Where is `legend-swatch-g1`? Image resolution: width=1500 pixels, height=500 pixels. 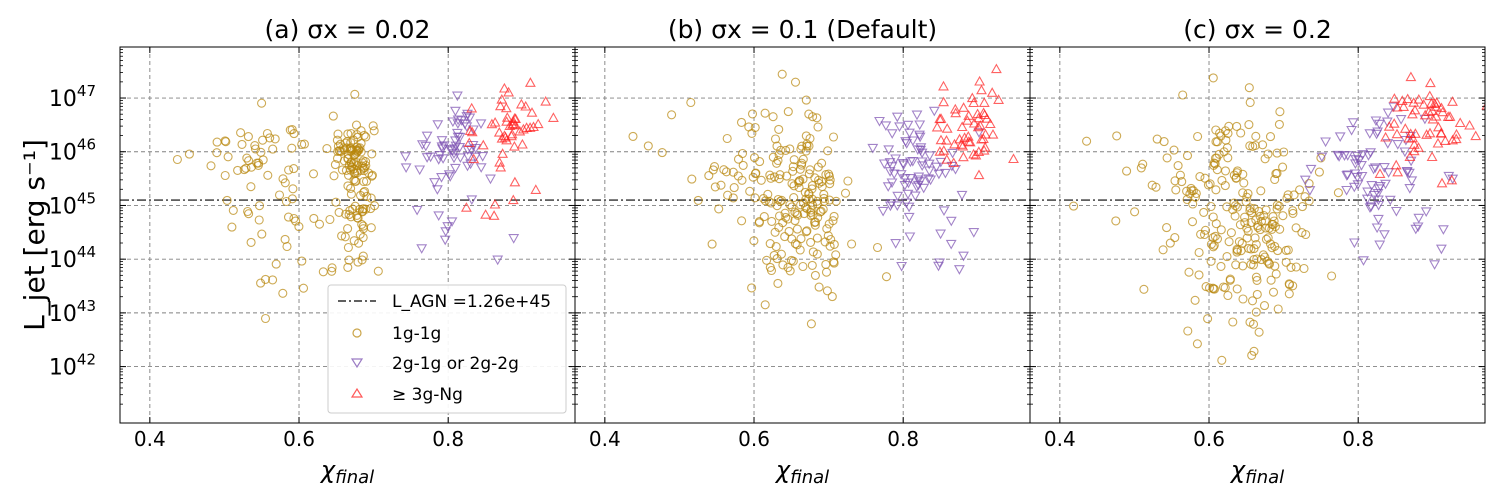 legend-swatch-g1 is located at coordinates (357, 333).